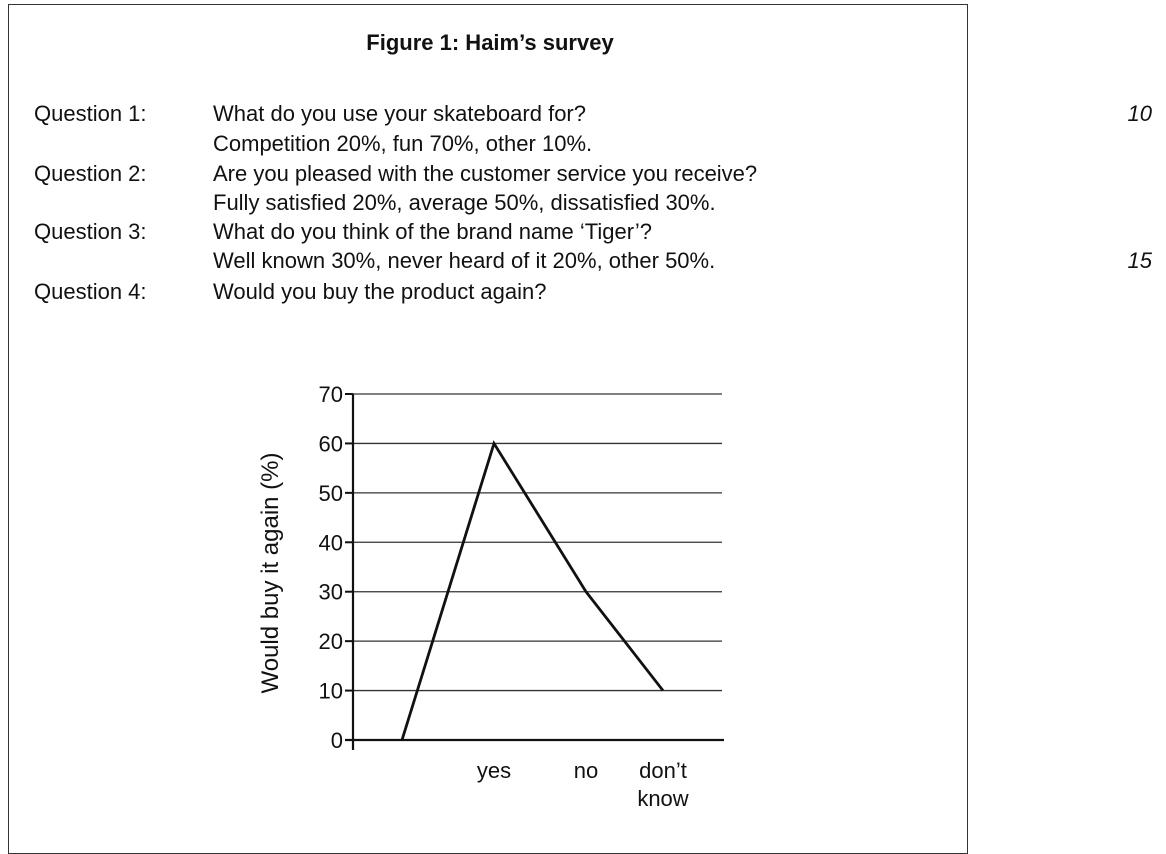 This screenshot has width=1166, height=854. I want to click on line-number-15: 15, so click(1139, 260).